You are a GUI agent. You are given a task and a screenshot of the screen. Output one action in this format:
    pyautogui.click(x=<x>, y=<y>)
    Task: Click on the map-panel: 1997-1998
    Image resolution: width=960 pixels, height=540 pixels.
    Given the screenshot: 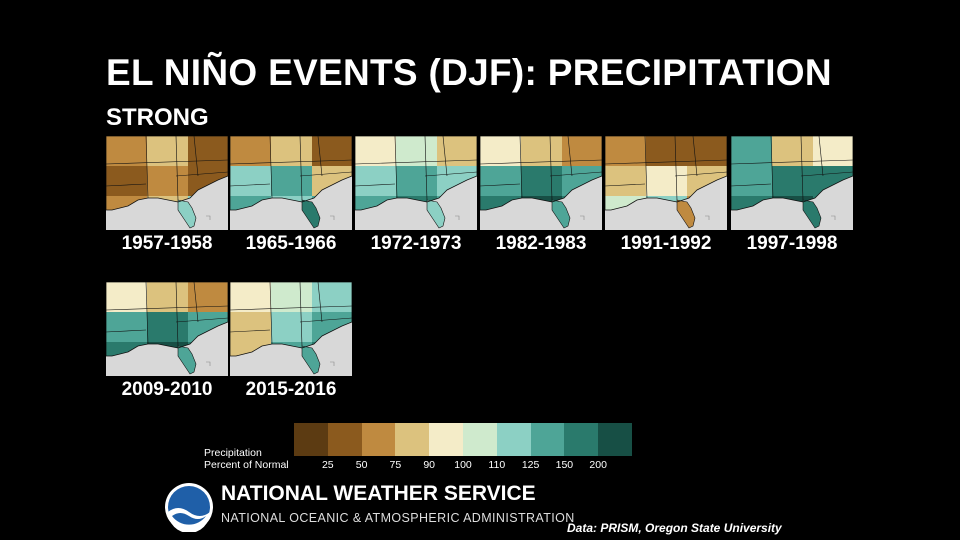 What is the action you would take?
    pyautogui.click(x=792, y=195)
    